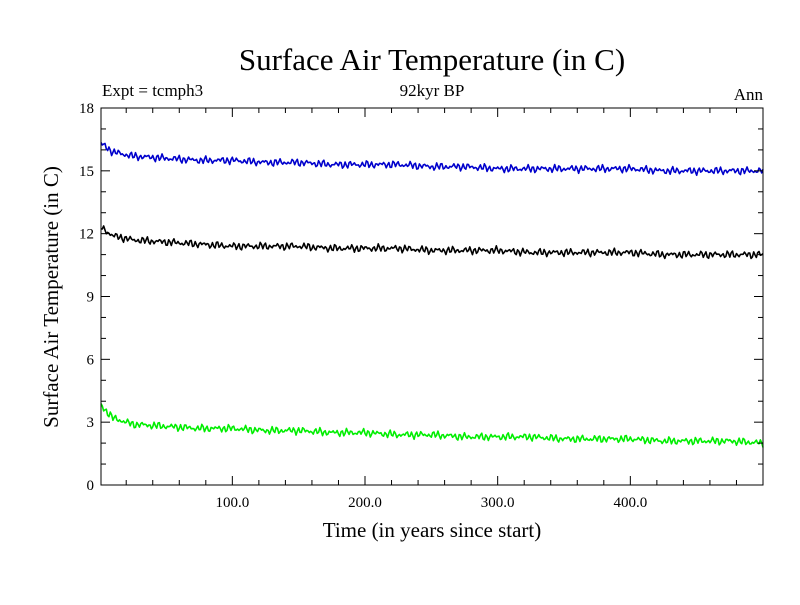  I want to click on x-axis-label: Time (in years since start), so click(432, 530).